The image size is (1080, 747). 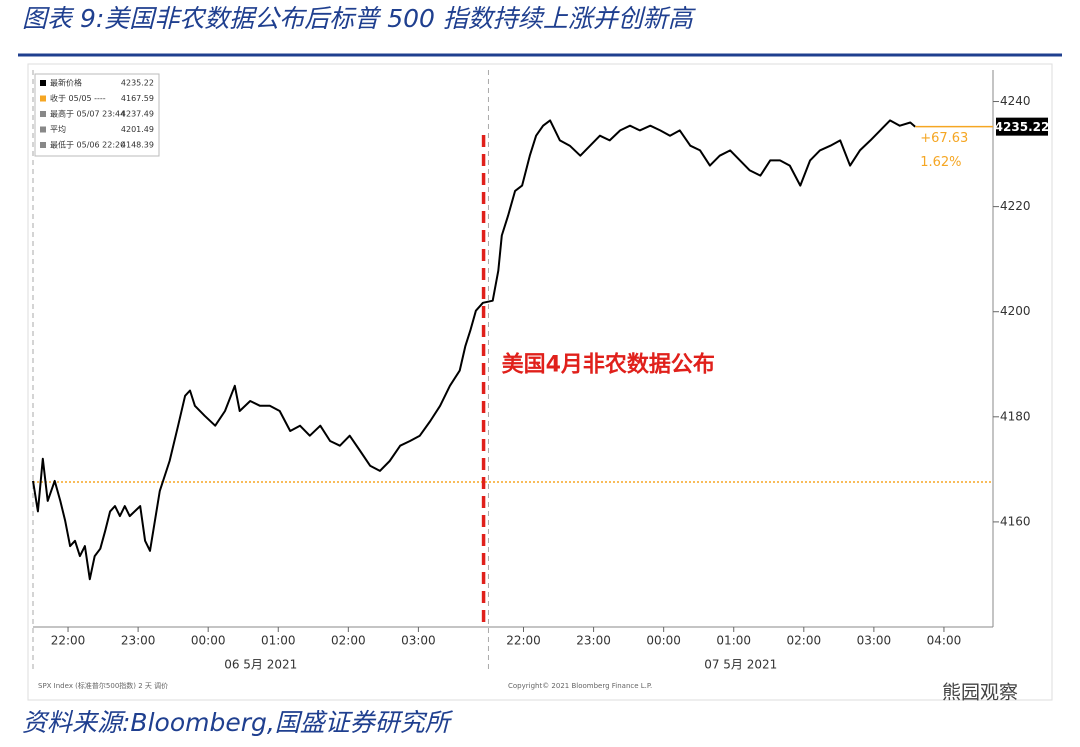 I want to click on footnote-left: SPX Index (标准普尔500指数) 2 天 调价, so click(x=103, y=685).